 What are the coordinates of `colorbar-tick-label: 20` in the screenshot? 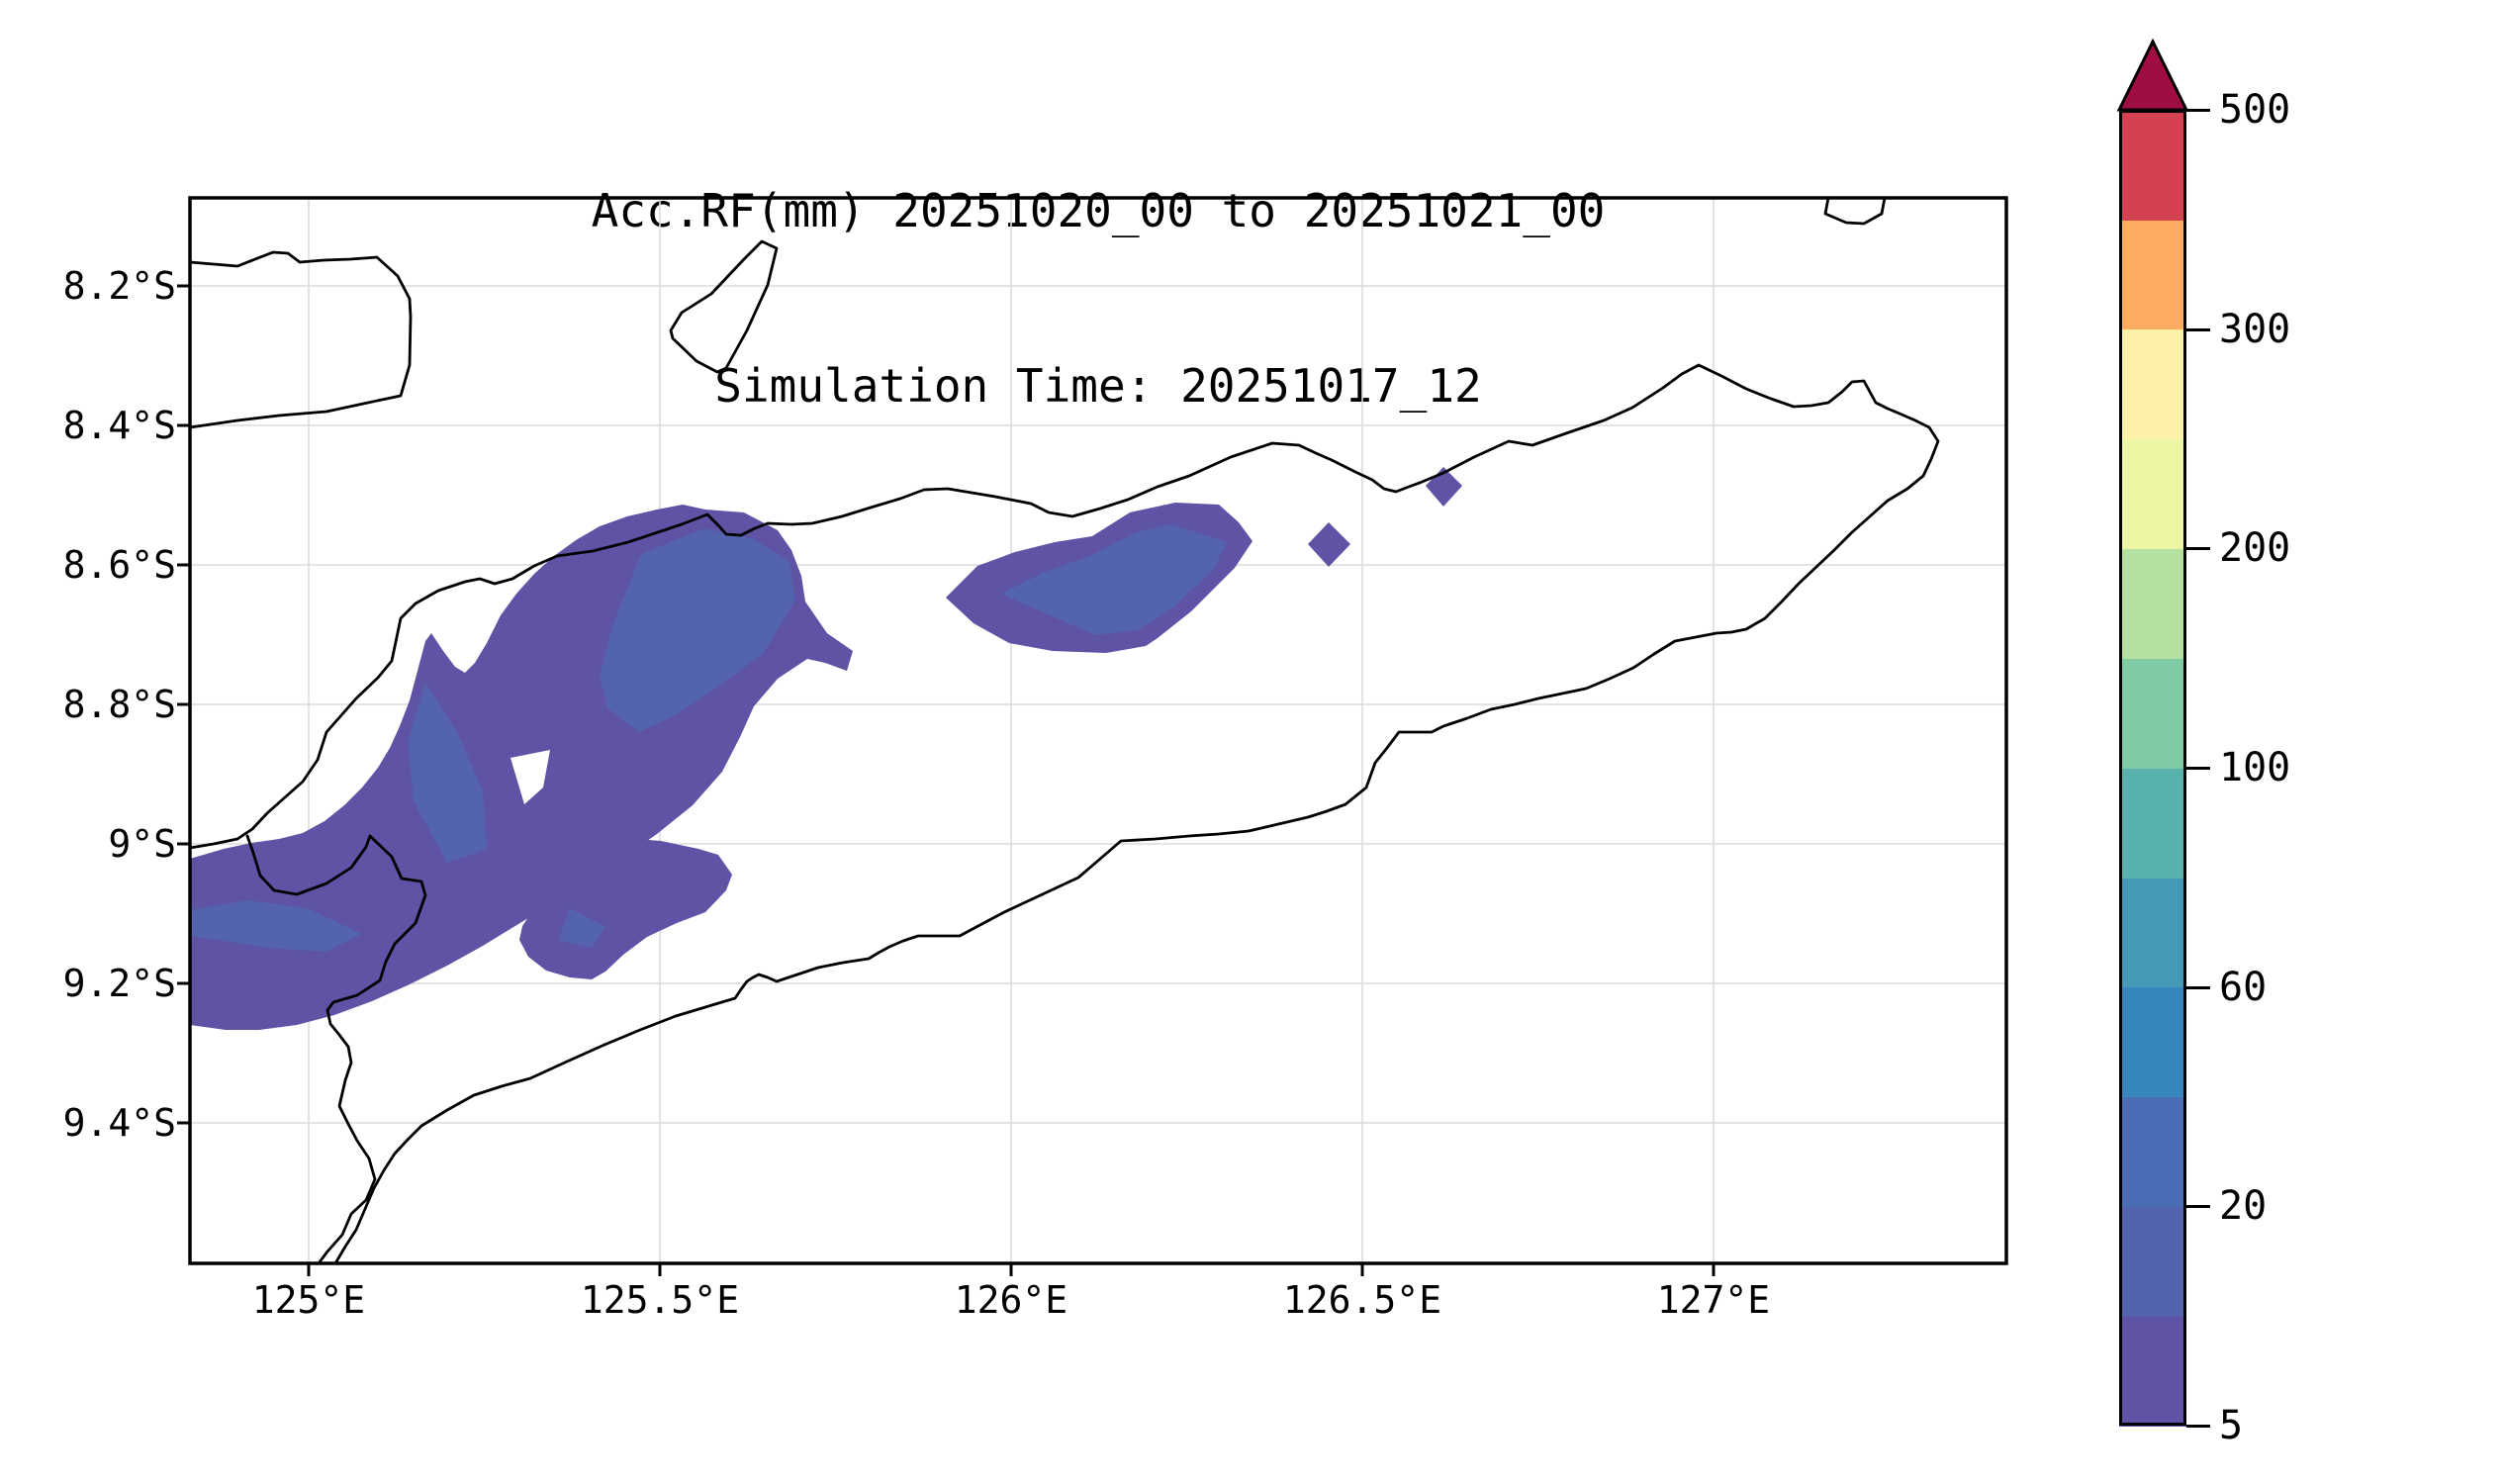 It's located at (2243, 1206).